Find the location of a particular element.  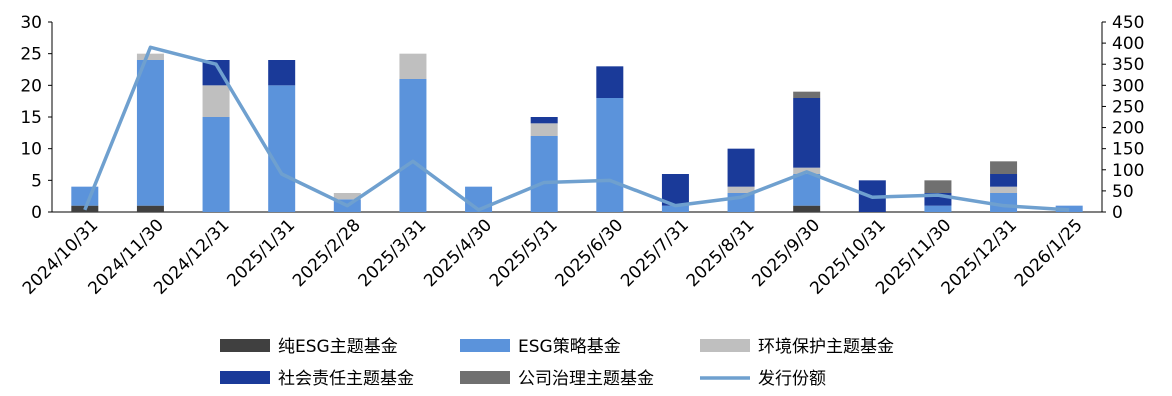

x-tick-label: 2025/8/31 is located at coordinates (721, 253).